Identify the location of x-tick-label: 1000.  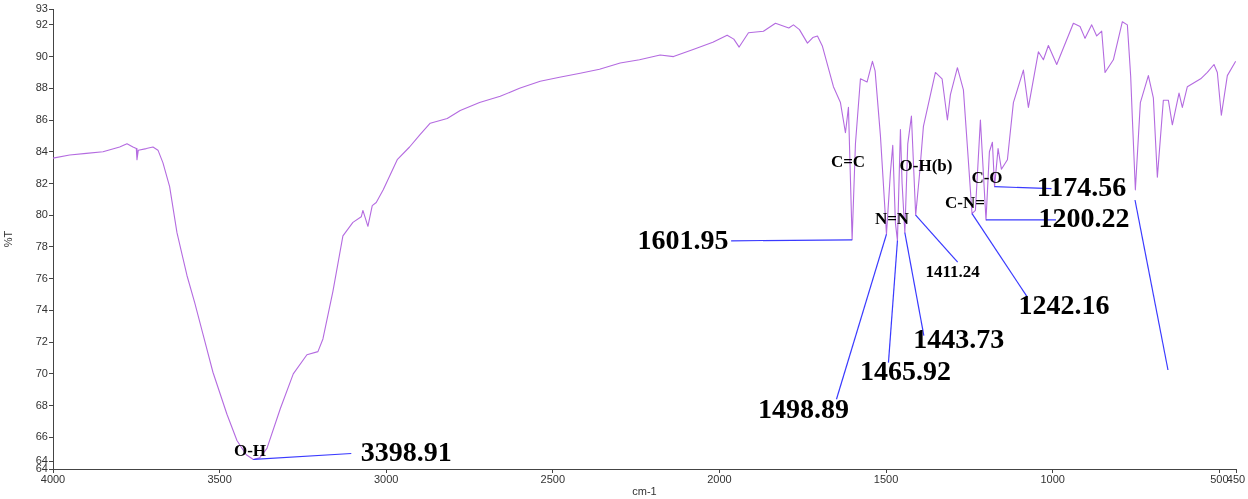
(1052, 478).